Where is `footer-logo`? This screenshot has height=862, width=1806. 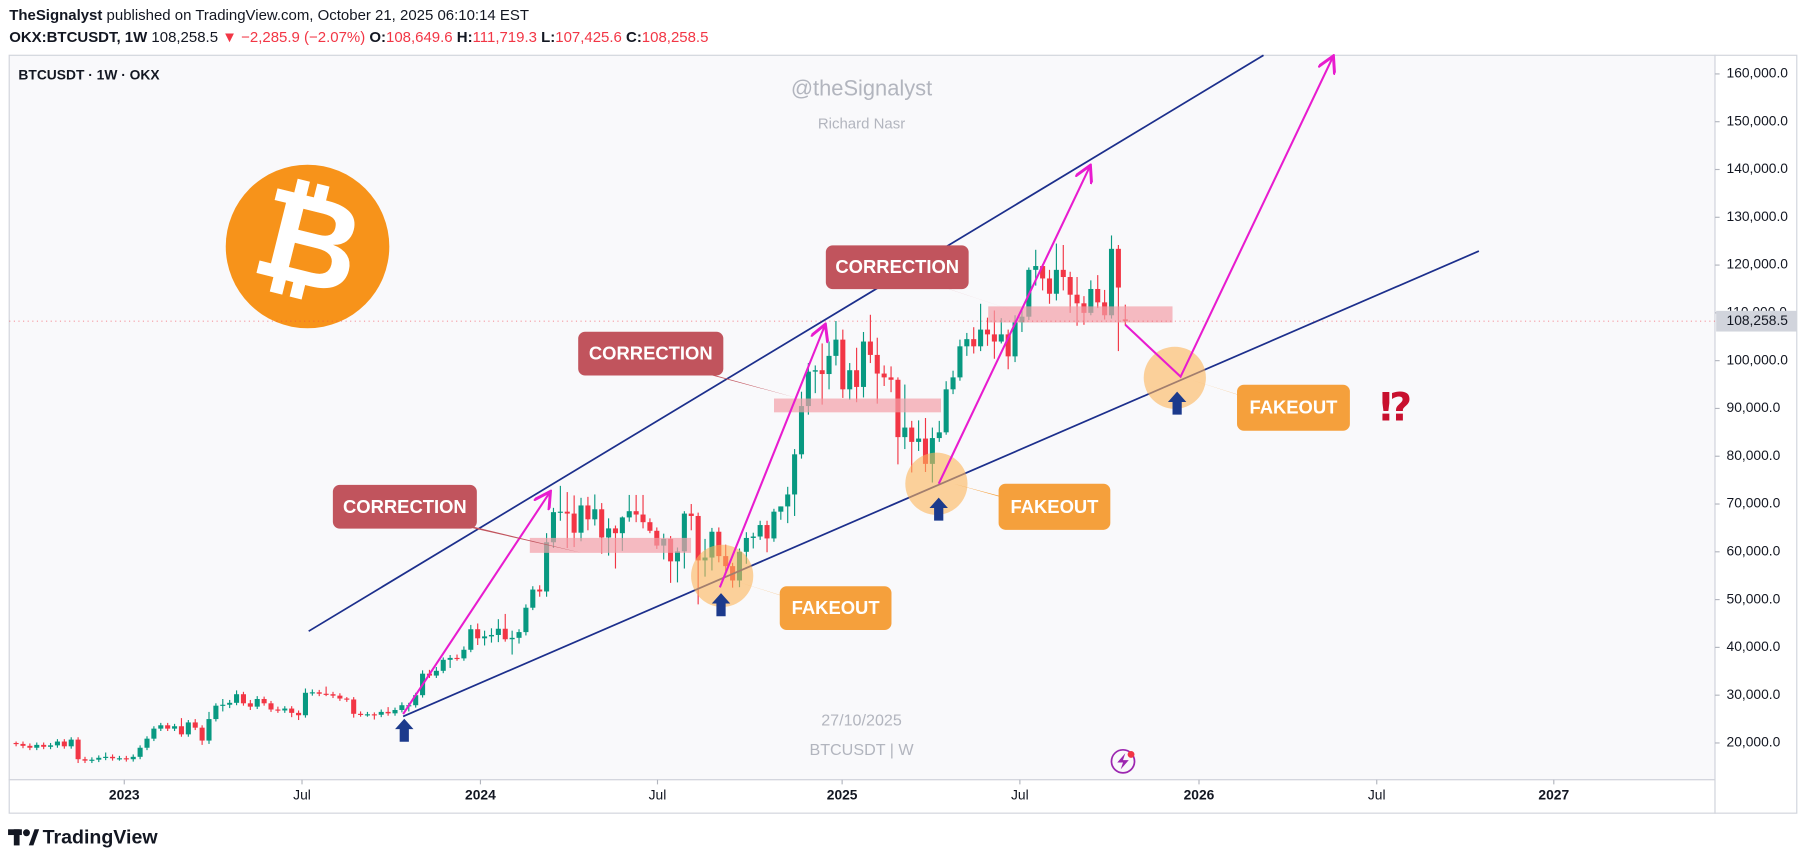
footer-logo is located at coordinates (24, 837).